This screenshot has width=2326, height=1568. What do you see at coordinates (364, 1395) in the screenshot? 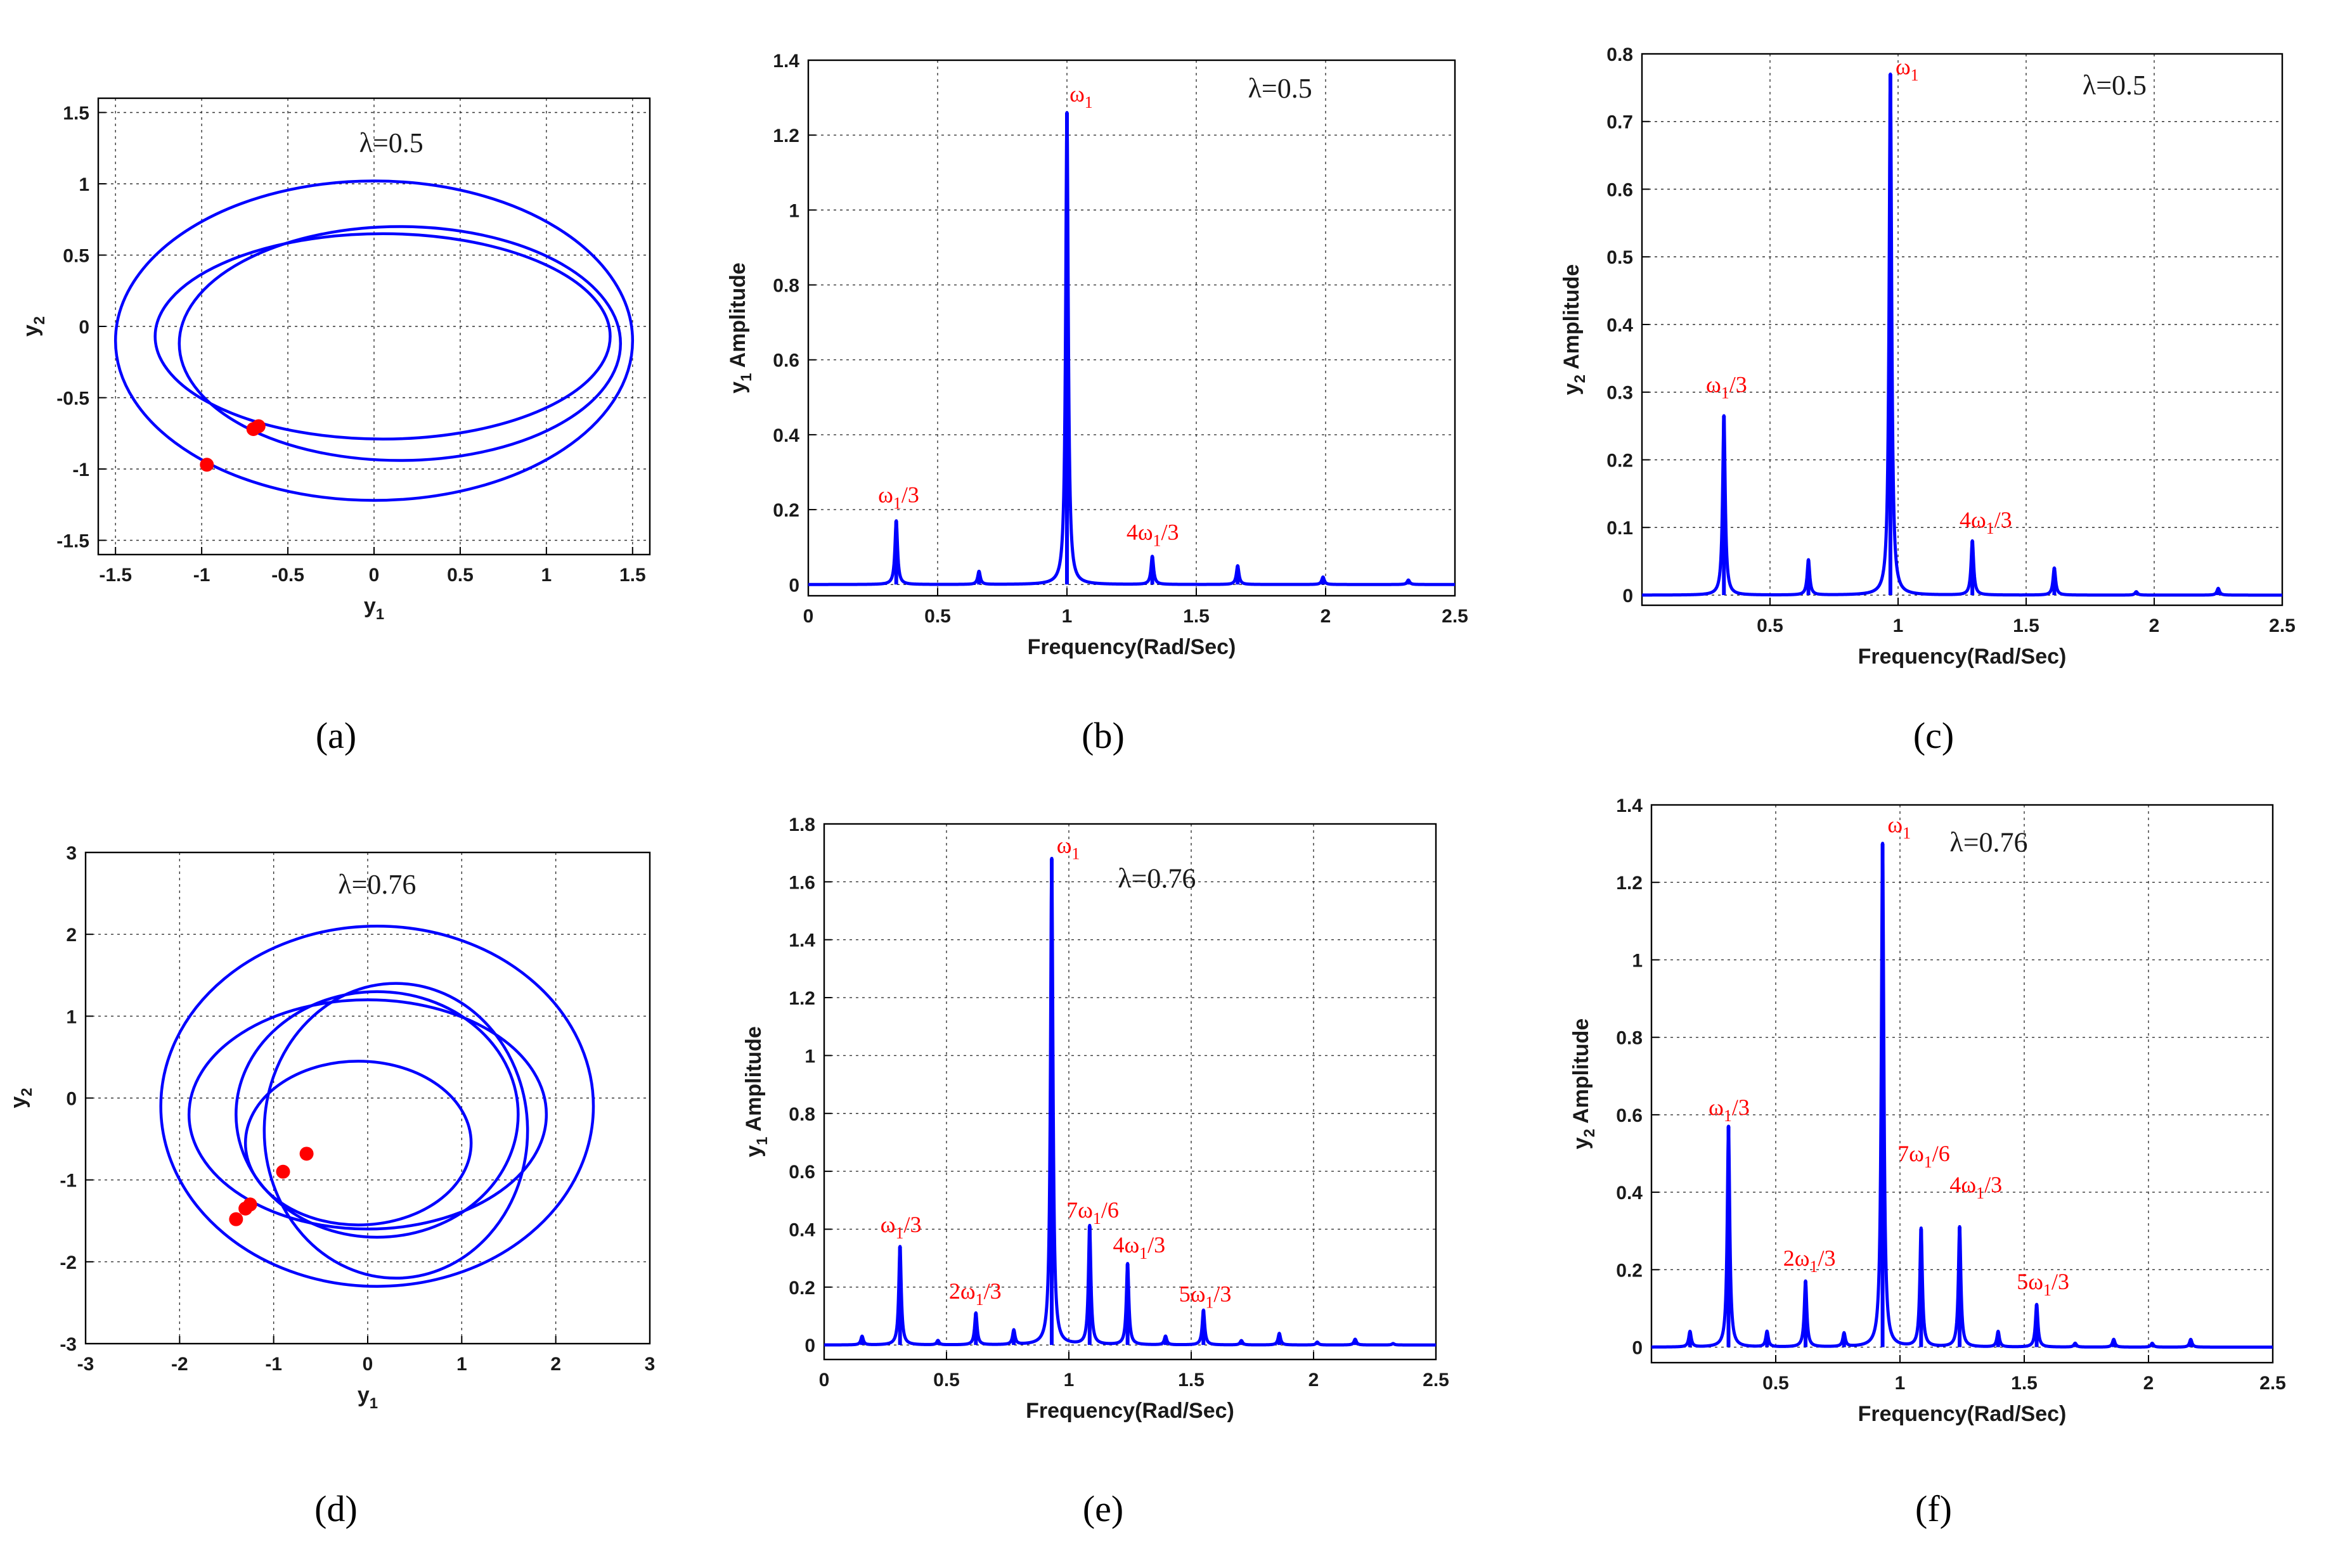
I see `x-axis-label-text: y` at bounding box center [364, 1395].